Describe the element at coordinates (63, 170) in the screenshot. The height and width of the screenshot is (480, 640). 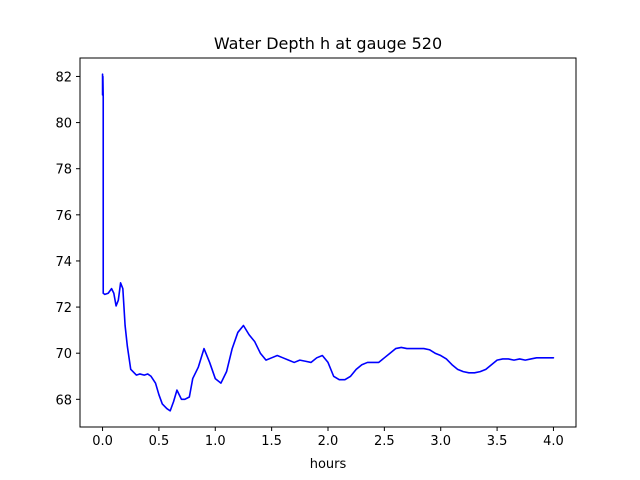
I see `y-tick-label: 78` at that location.